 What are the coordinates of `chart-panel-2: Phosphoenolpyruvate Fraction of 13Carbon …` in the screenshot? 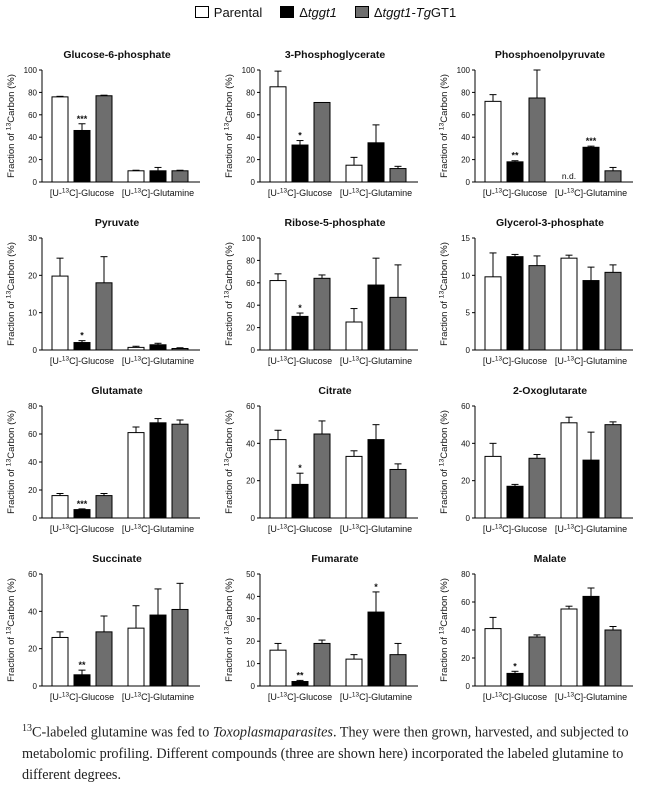 It's located at (535, 123).